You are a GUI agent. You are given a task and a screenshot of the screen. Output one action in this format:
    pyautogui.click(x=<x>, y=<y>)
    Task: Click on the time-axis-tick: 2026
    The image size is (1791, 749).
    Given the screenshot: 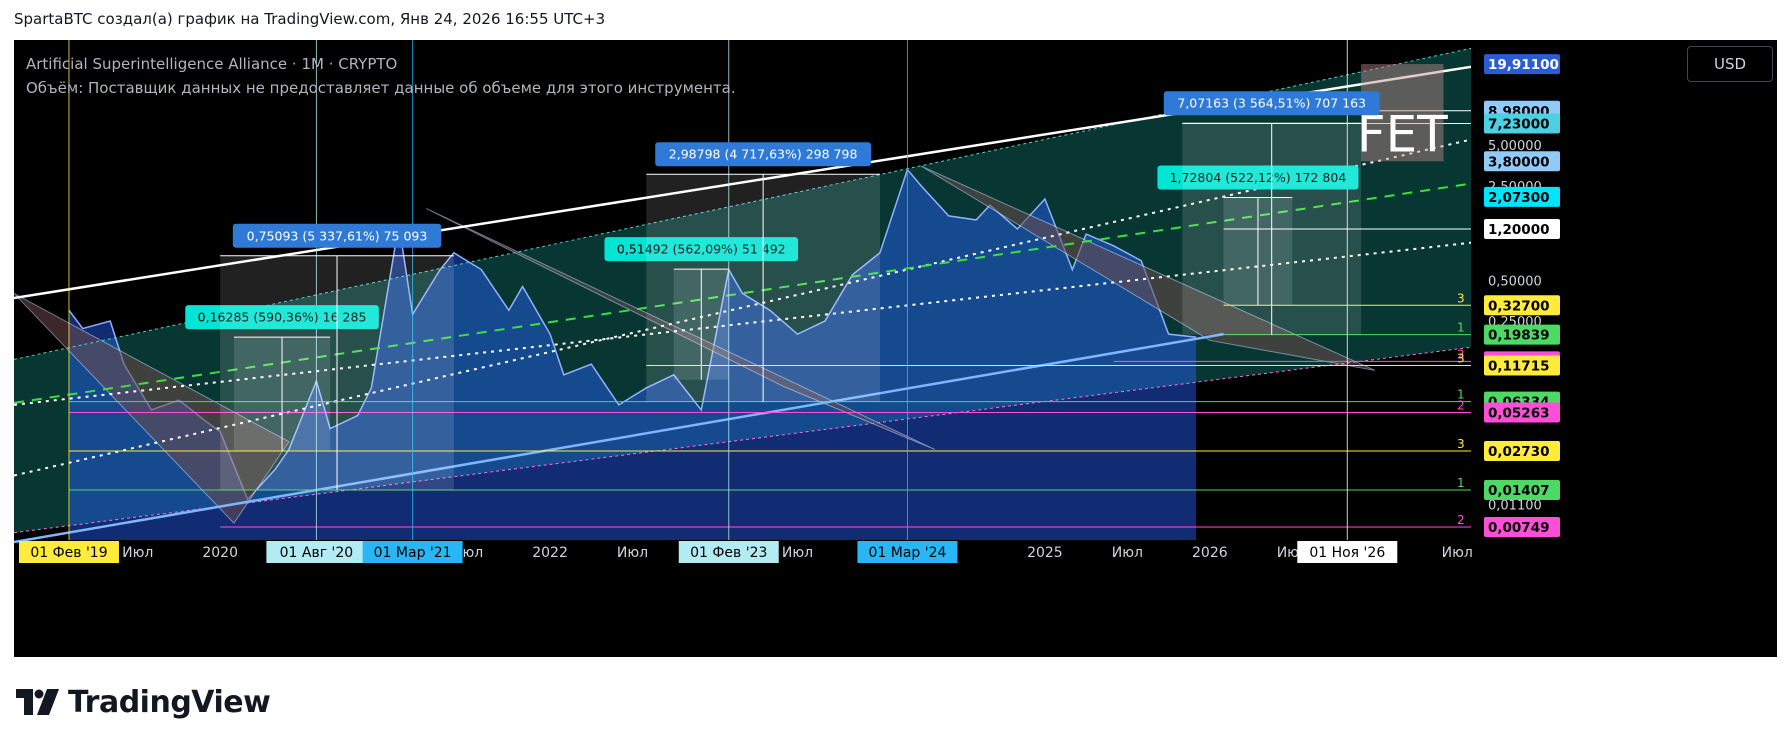 What is the action you would take?
    pyautogui.click(x=1210, y=553)
    